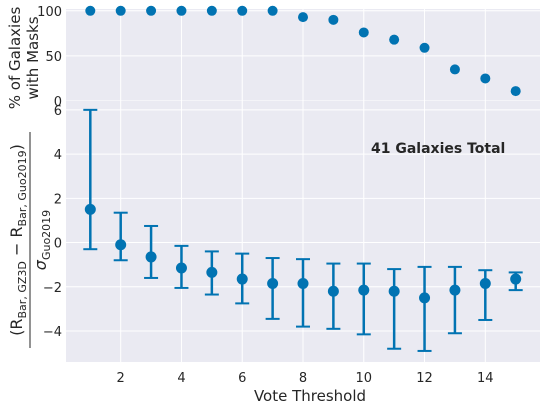  Describe the element at coordinates (30, 240) in the screenshot. I see `bottom-y-axis-label: (RBar, GZ3D − RBar, Guo2019) σGuo2019` at that location.